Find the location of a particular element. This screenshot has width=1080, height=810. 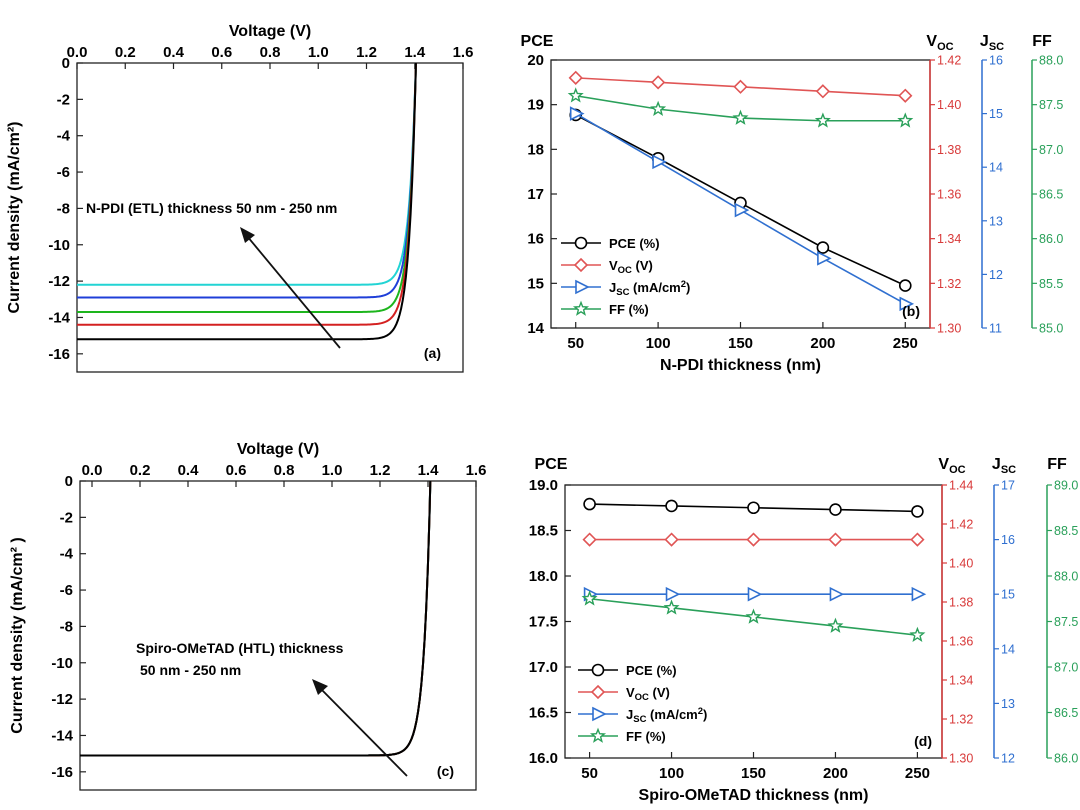

legend-label: PCE (%) is located at coordinates (651, 670).